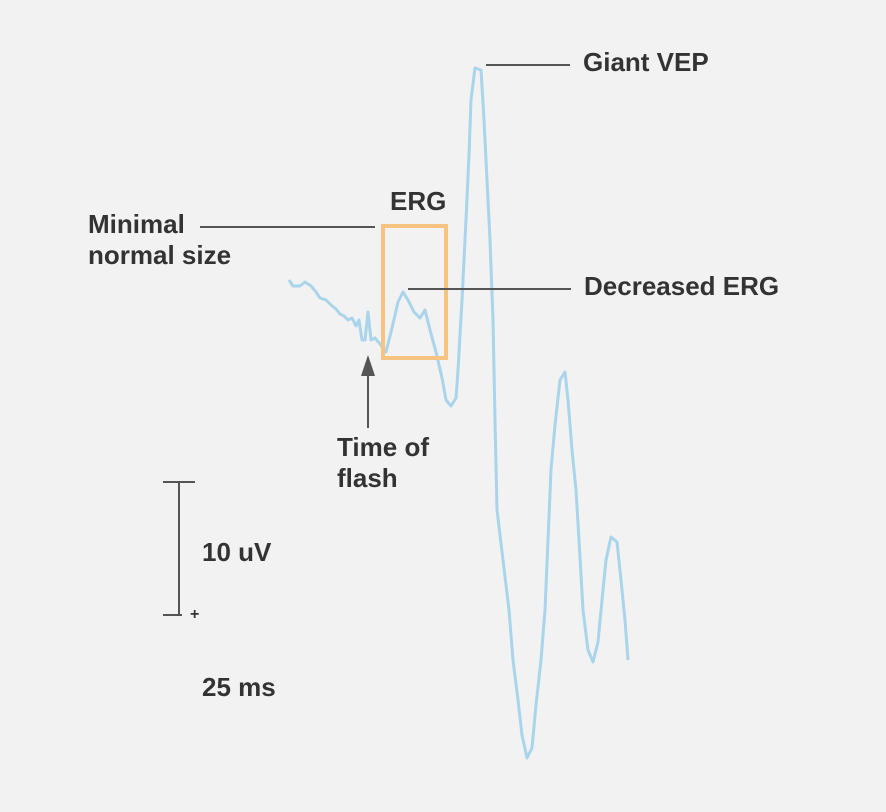 The width and height of the screenshot is (886, 812). Describe the element at coordinates (194, 614) in the screenshot. I see `label: +` at that location.